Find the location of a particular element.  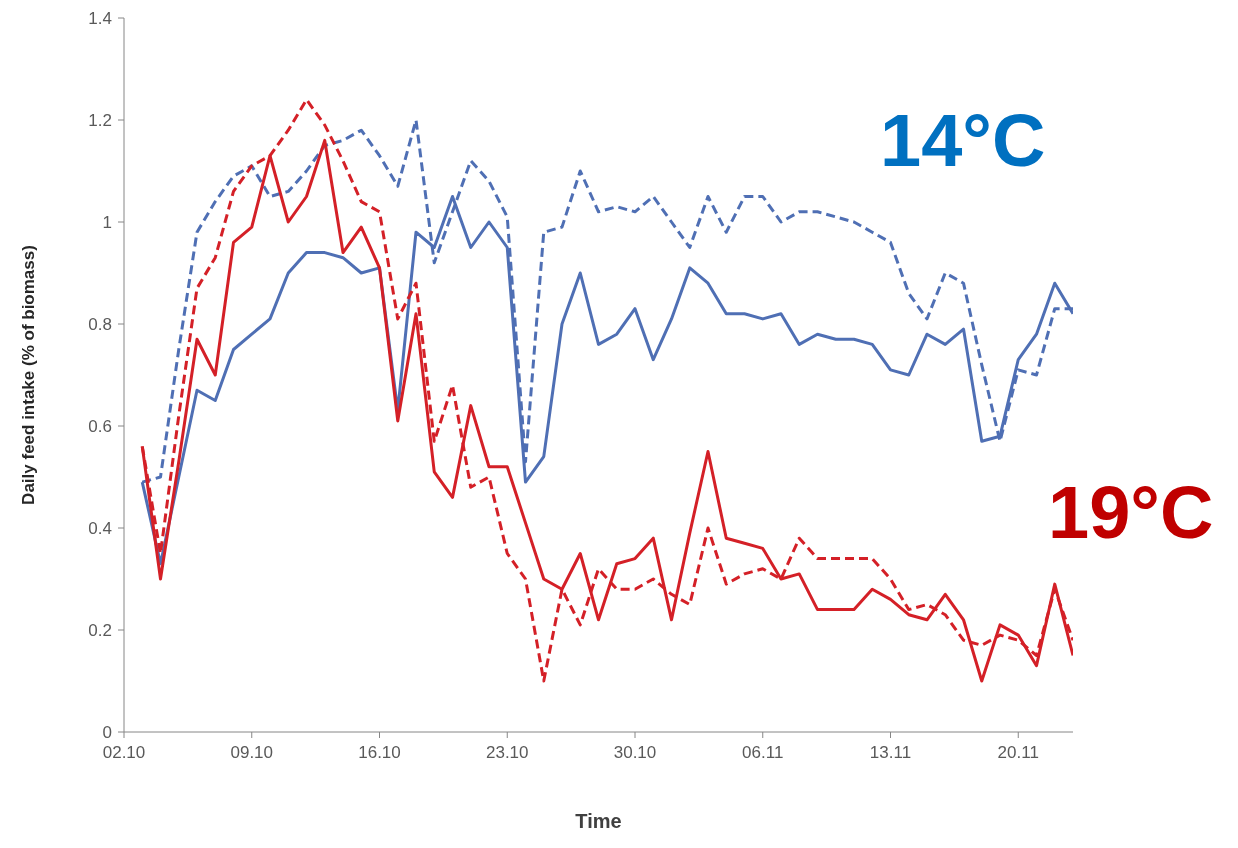

x-tick-label: 13.11 is located at coordinates (890, 753).